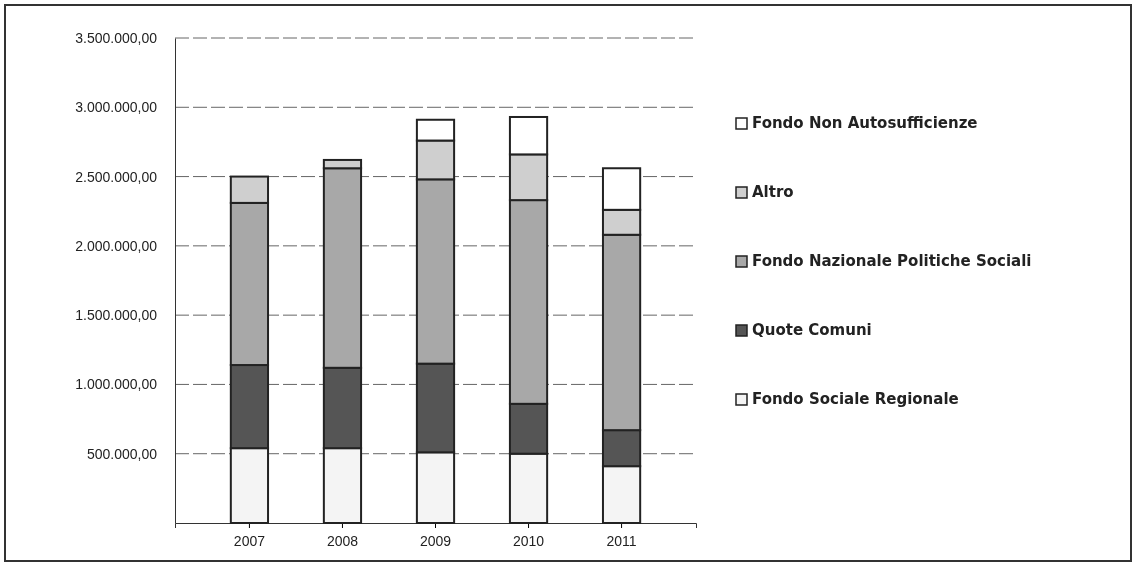  What do you see at coordinates (116, 315) in the screenshot?
I see `y-tick-label: 1.500.000,00` at bounding box center [116, 315].